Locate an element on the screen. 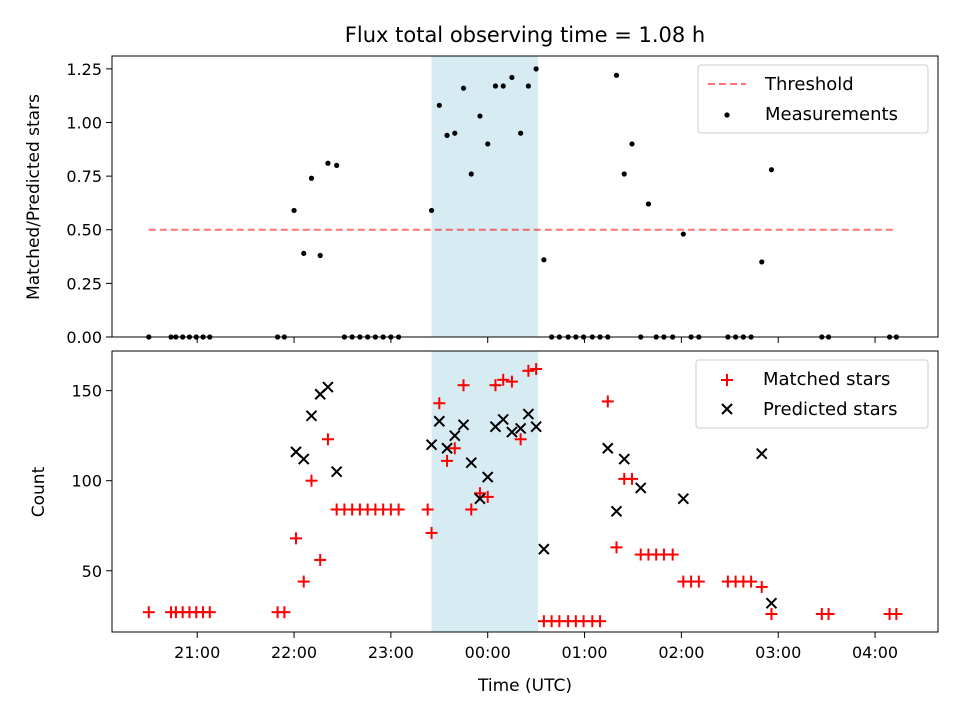 The width and height of the screenshot is (960, 724). highlight-span-top is located at coordinates (485, 196).